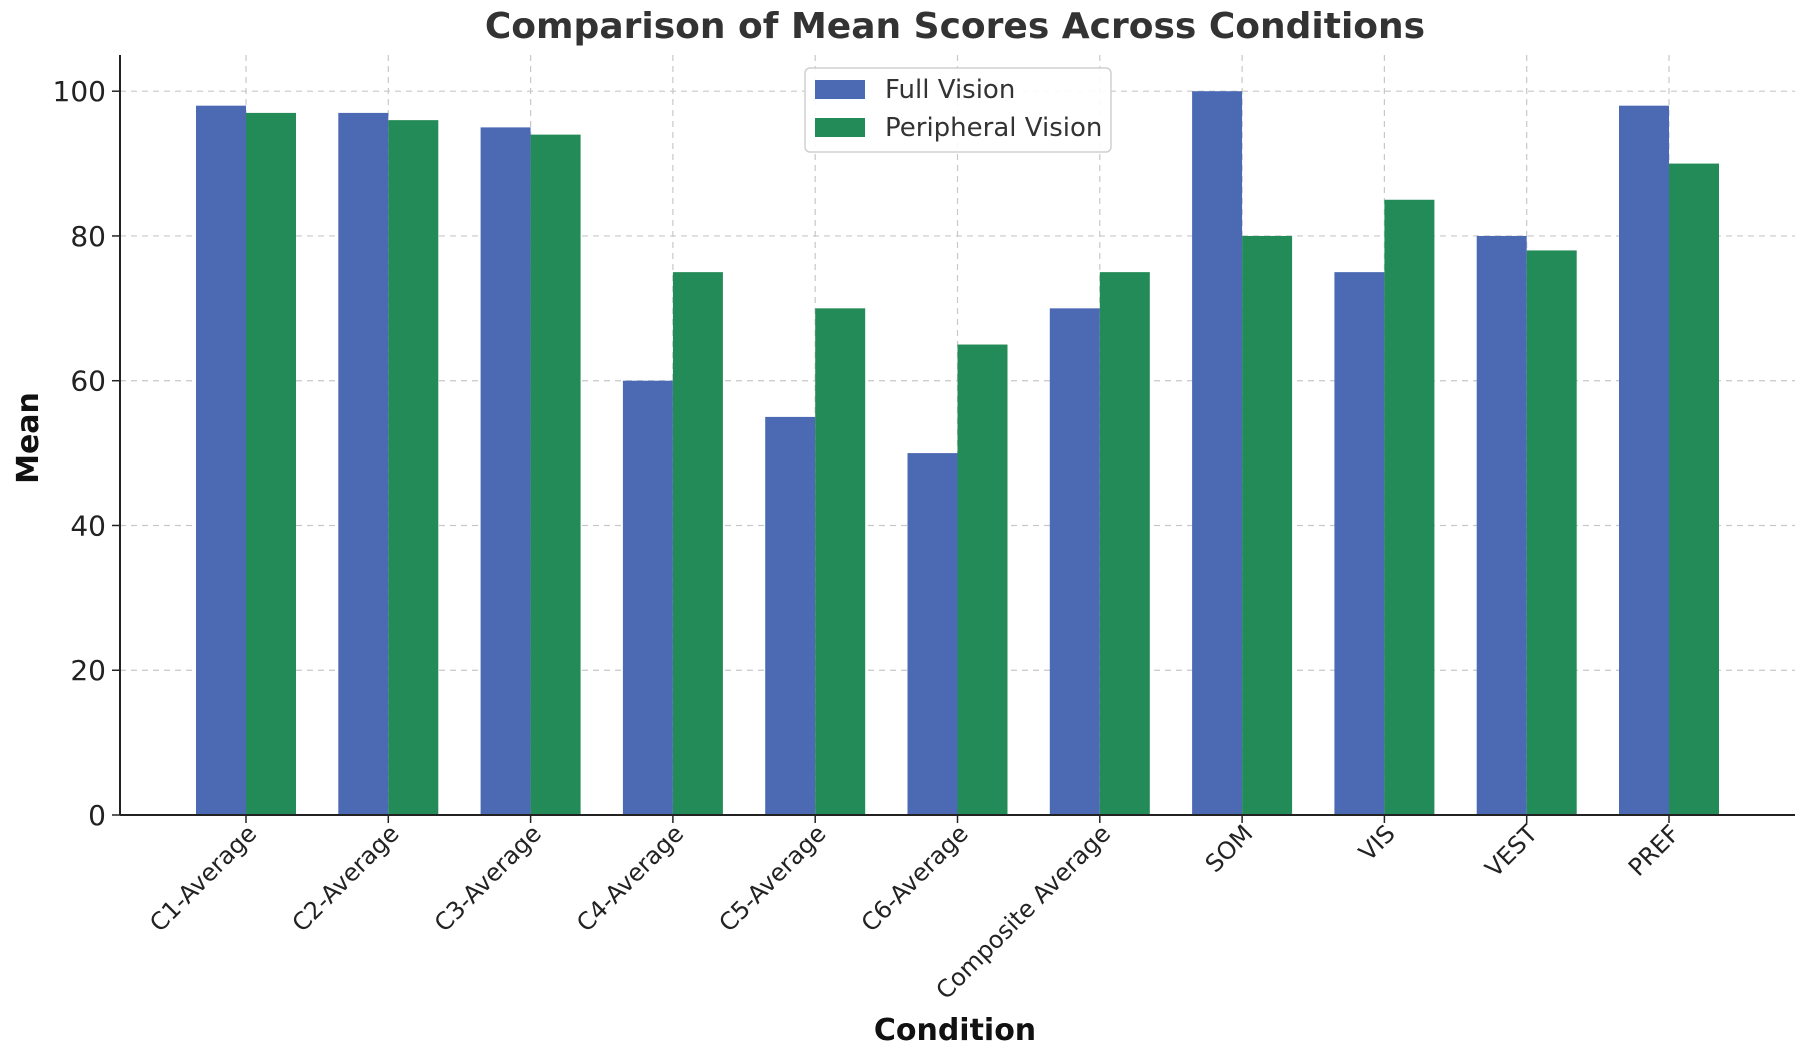 Image resolution: width=1800 pixels, height=1060 pixels. What do you see at coordinates (88, 525) in the screenshot?
I see `y-tick-label-40: 40` at bounding box center [88, 525].